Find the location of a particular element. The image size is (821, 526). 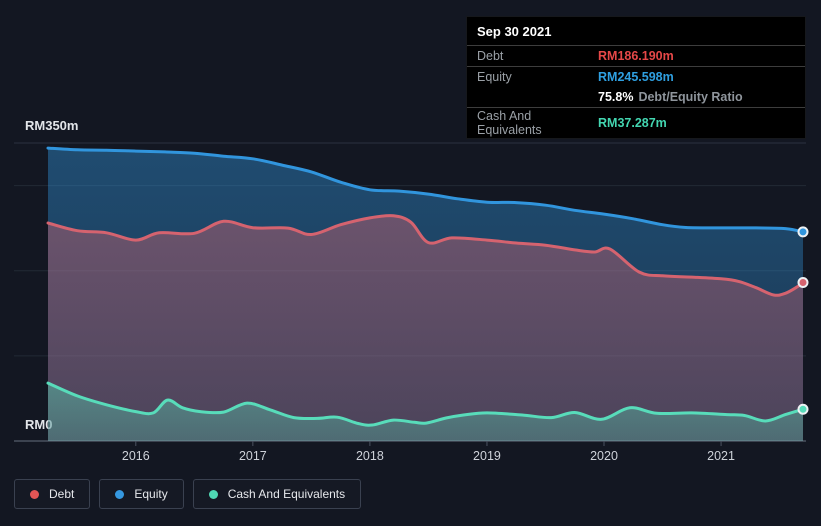

tooltip-ratio-value: 75.8% is located at coordinates (616, 97).